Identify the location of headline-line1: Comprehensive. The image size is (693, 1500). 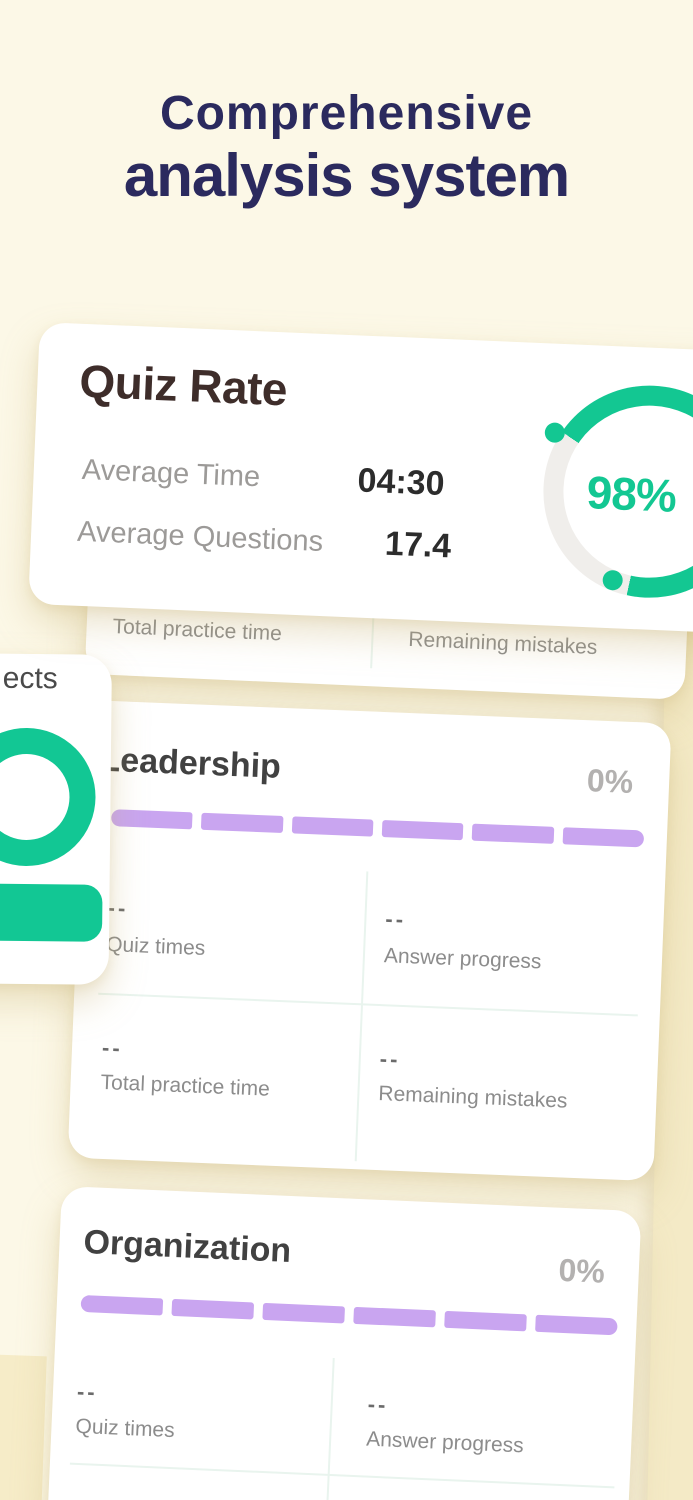
(346, 113).